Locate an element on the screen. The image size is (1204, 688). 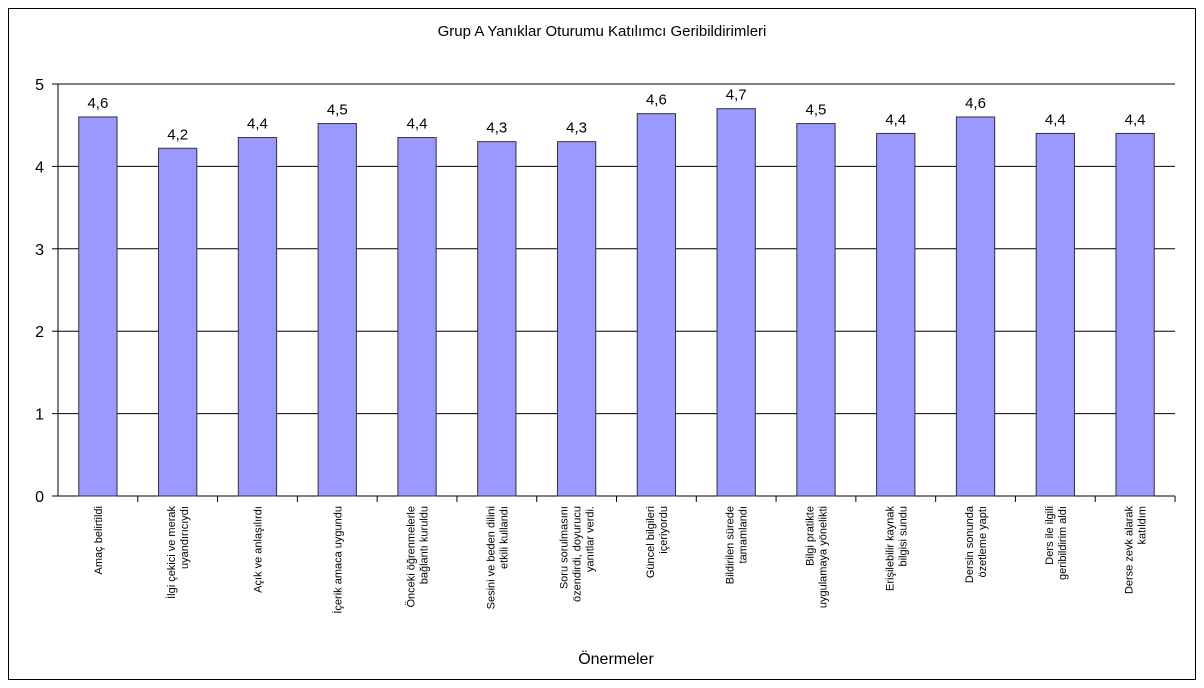
x-tick-label: Derse zevk alarak is located at coordinates (1130, 550).